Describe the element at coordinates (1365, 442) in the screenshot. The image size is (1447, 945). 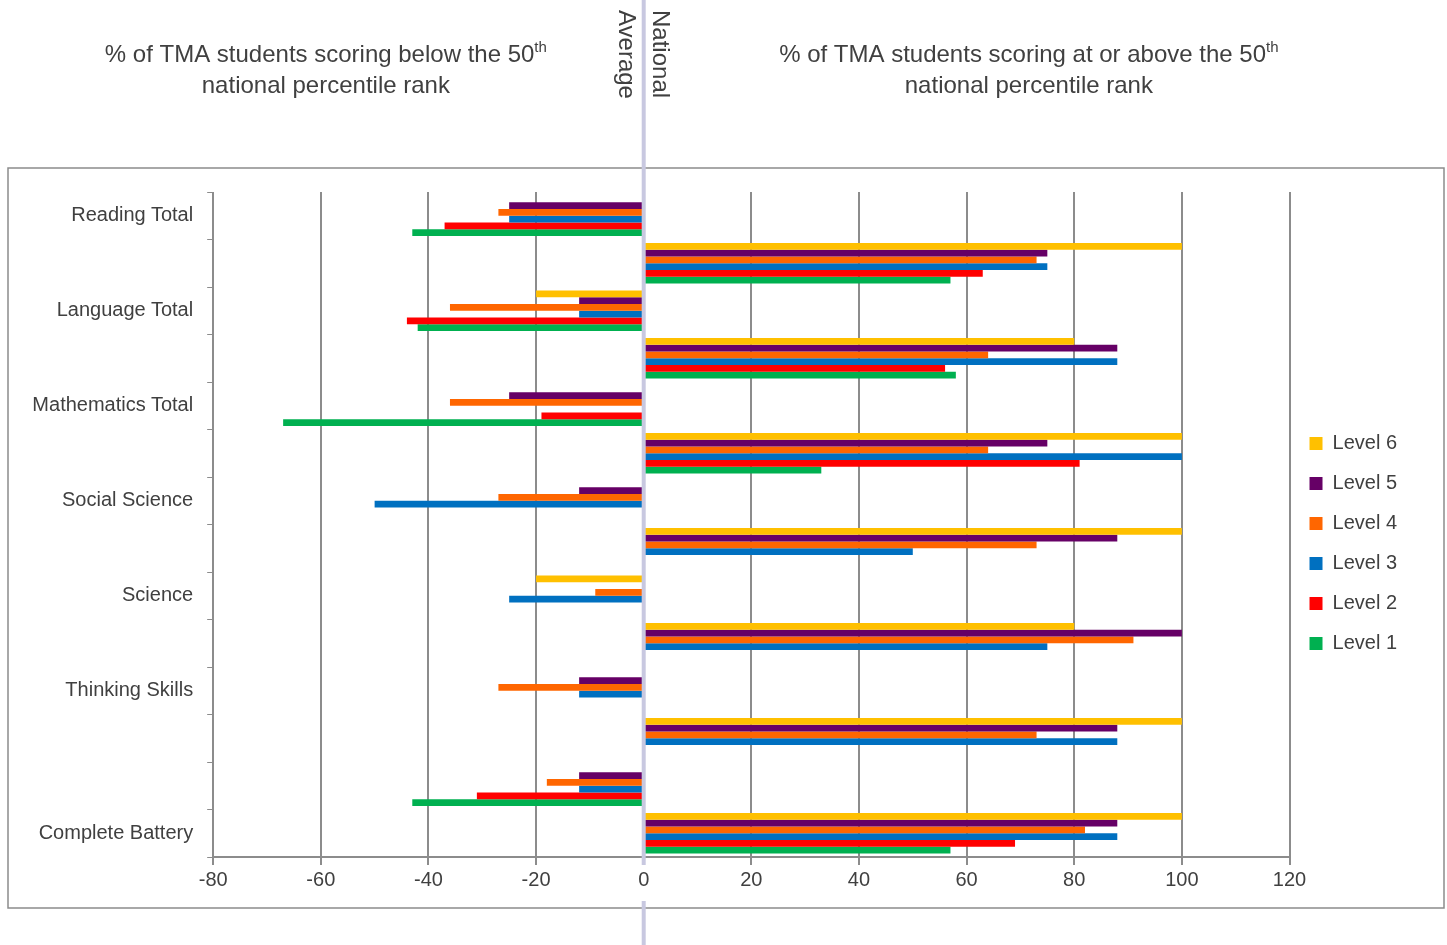
I see `legend-label: Level 6` at that location.